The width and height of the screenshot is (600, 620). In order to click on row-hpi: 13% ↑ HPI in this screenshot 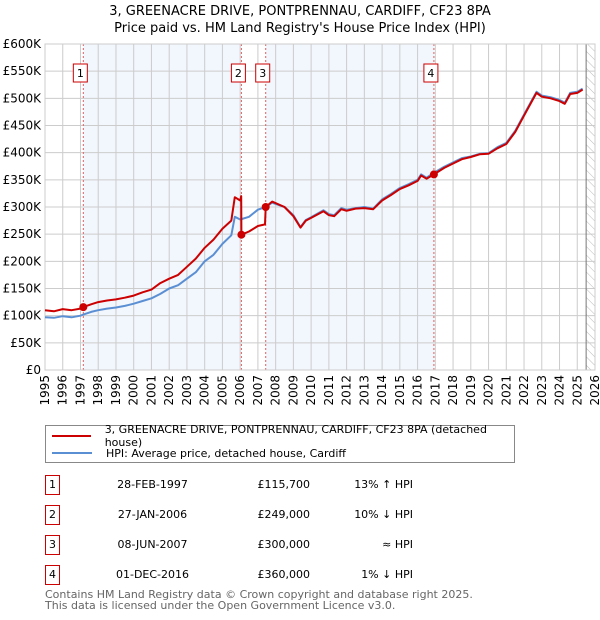, I will do `click(383, 484)`.